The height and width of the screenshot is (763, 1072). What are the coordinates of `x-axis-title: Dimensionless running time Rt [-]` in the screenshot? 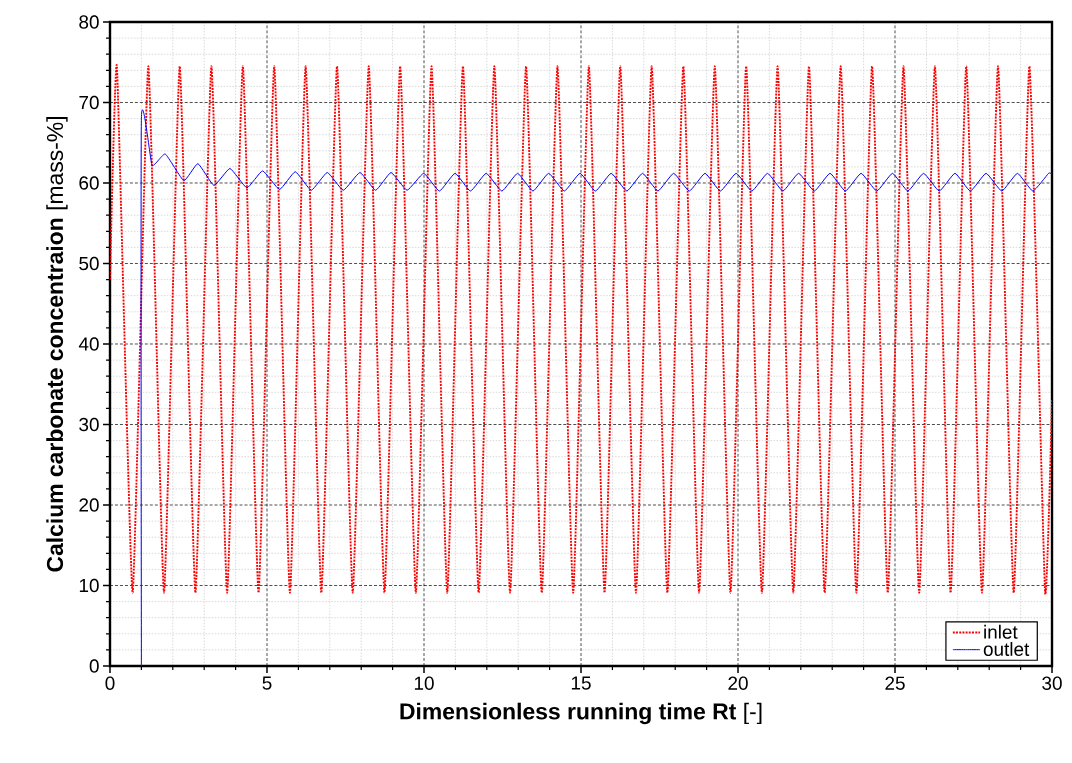 It's located at (581, 713).